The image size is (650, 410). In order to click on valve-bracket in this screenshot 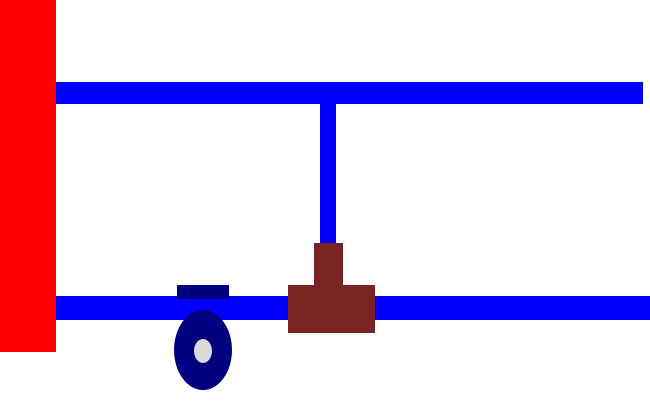, I will do `click(203, 292)`.